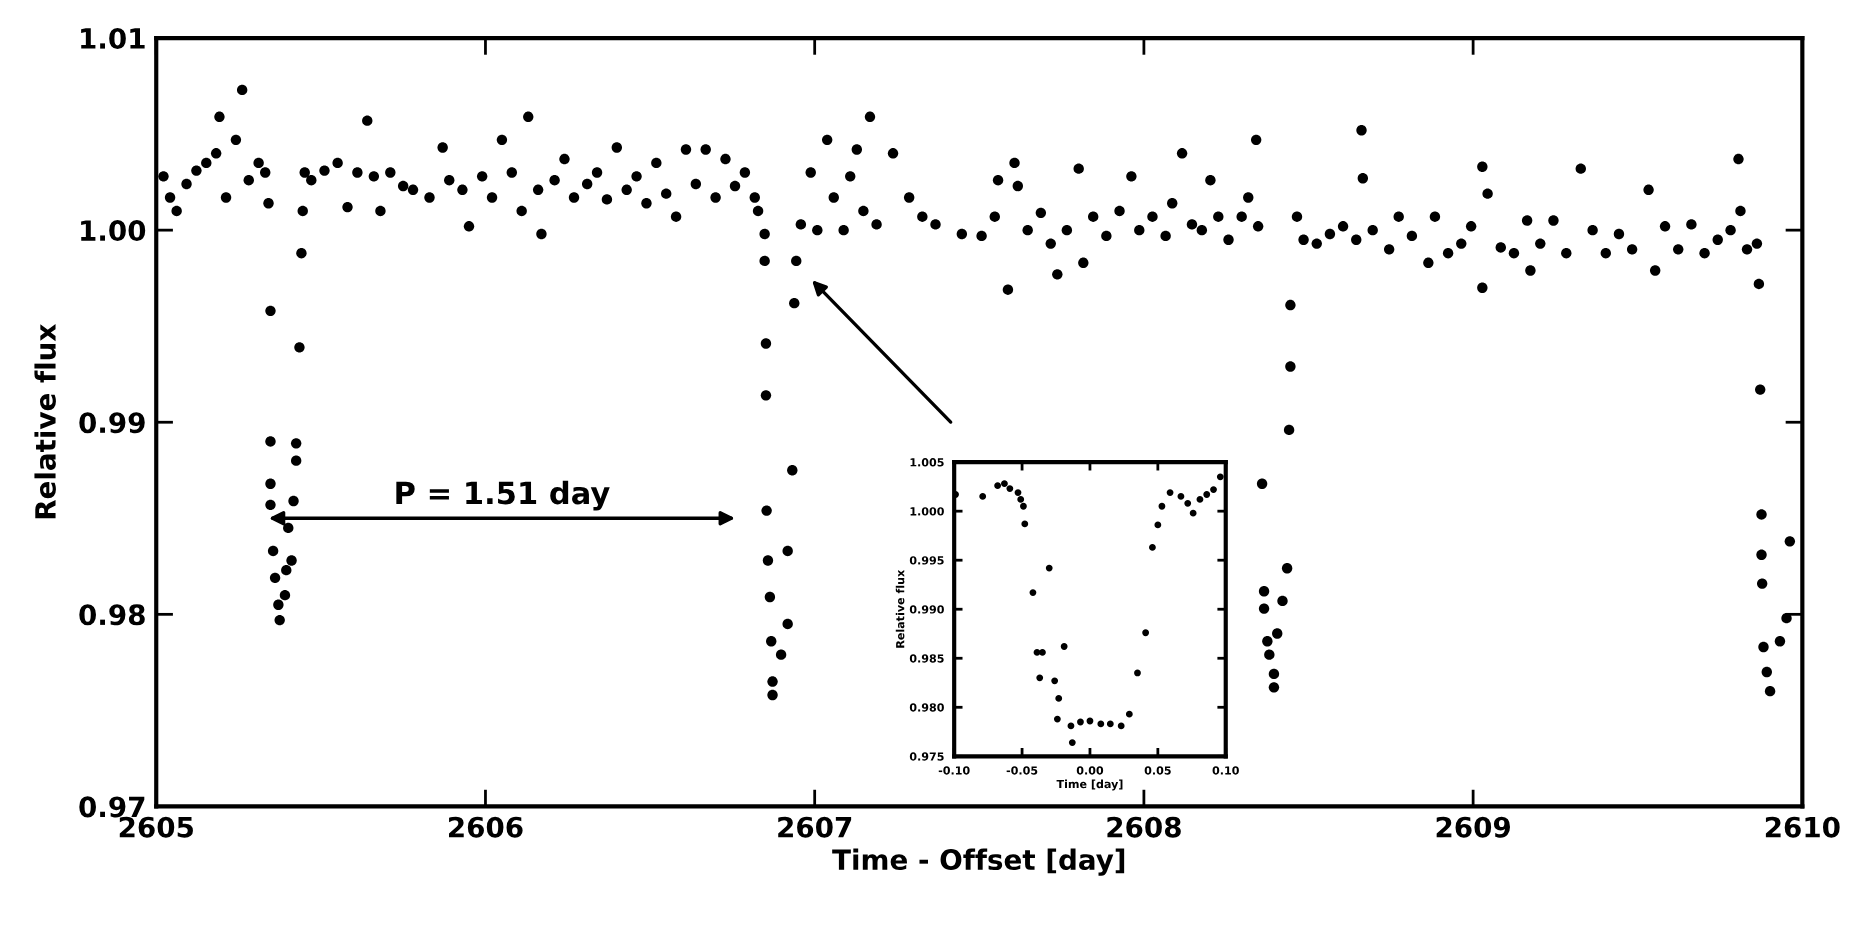 Image resolution: width=1860 pixels, height=928 pixels. What do you see at coordinates (1144, 827) in the screenshot?
I see `x-tick-label: 2608` at bounding box center [1144, 827].